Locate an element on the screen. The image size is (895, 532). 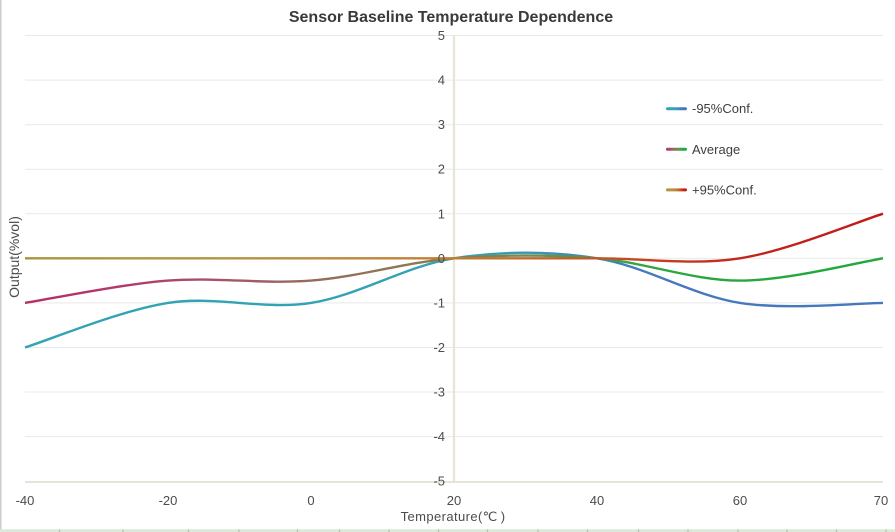
svg-text: Output(%vol) is located at coordinates (14, 257).